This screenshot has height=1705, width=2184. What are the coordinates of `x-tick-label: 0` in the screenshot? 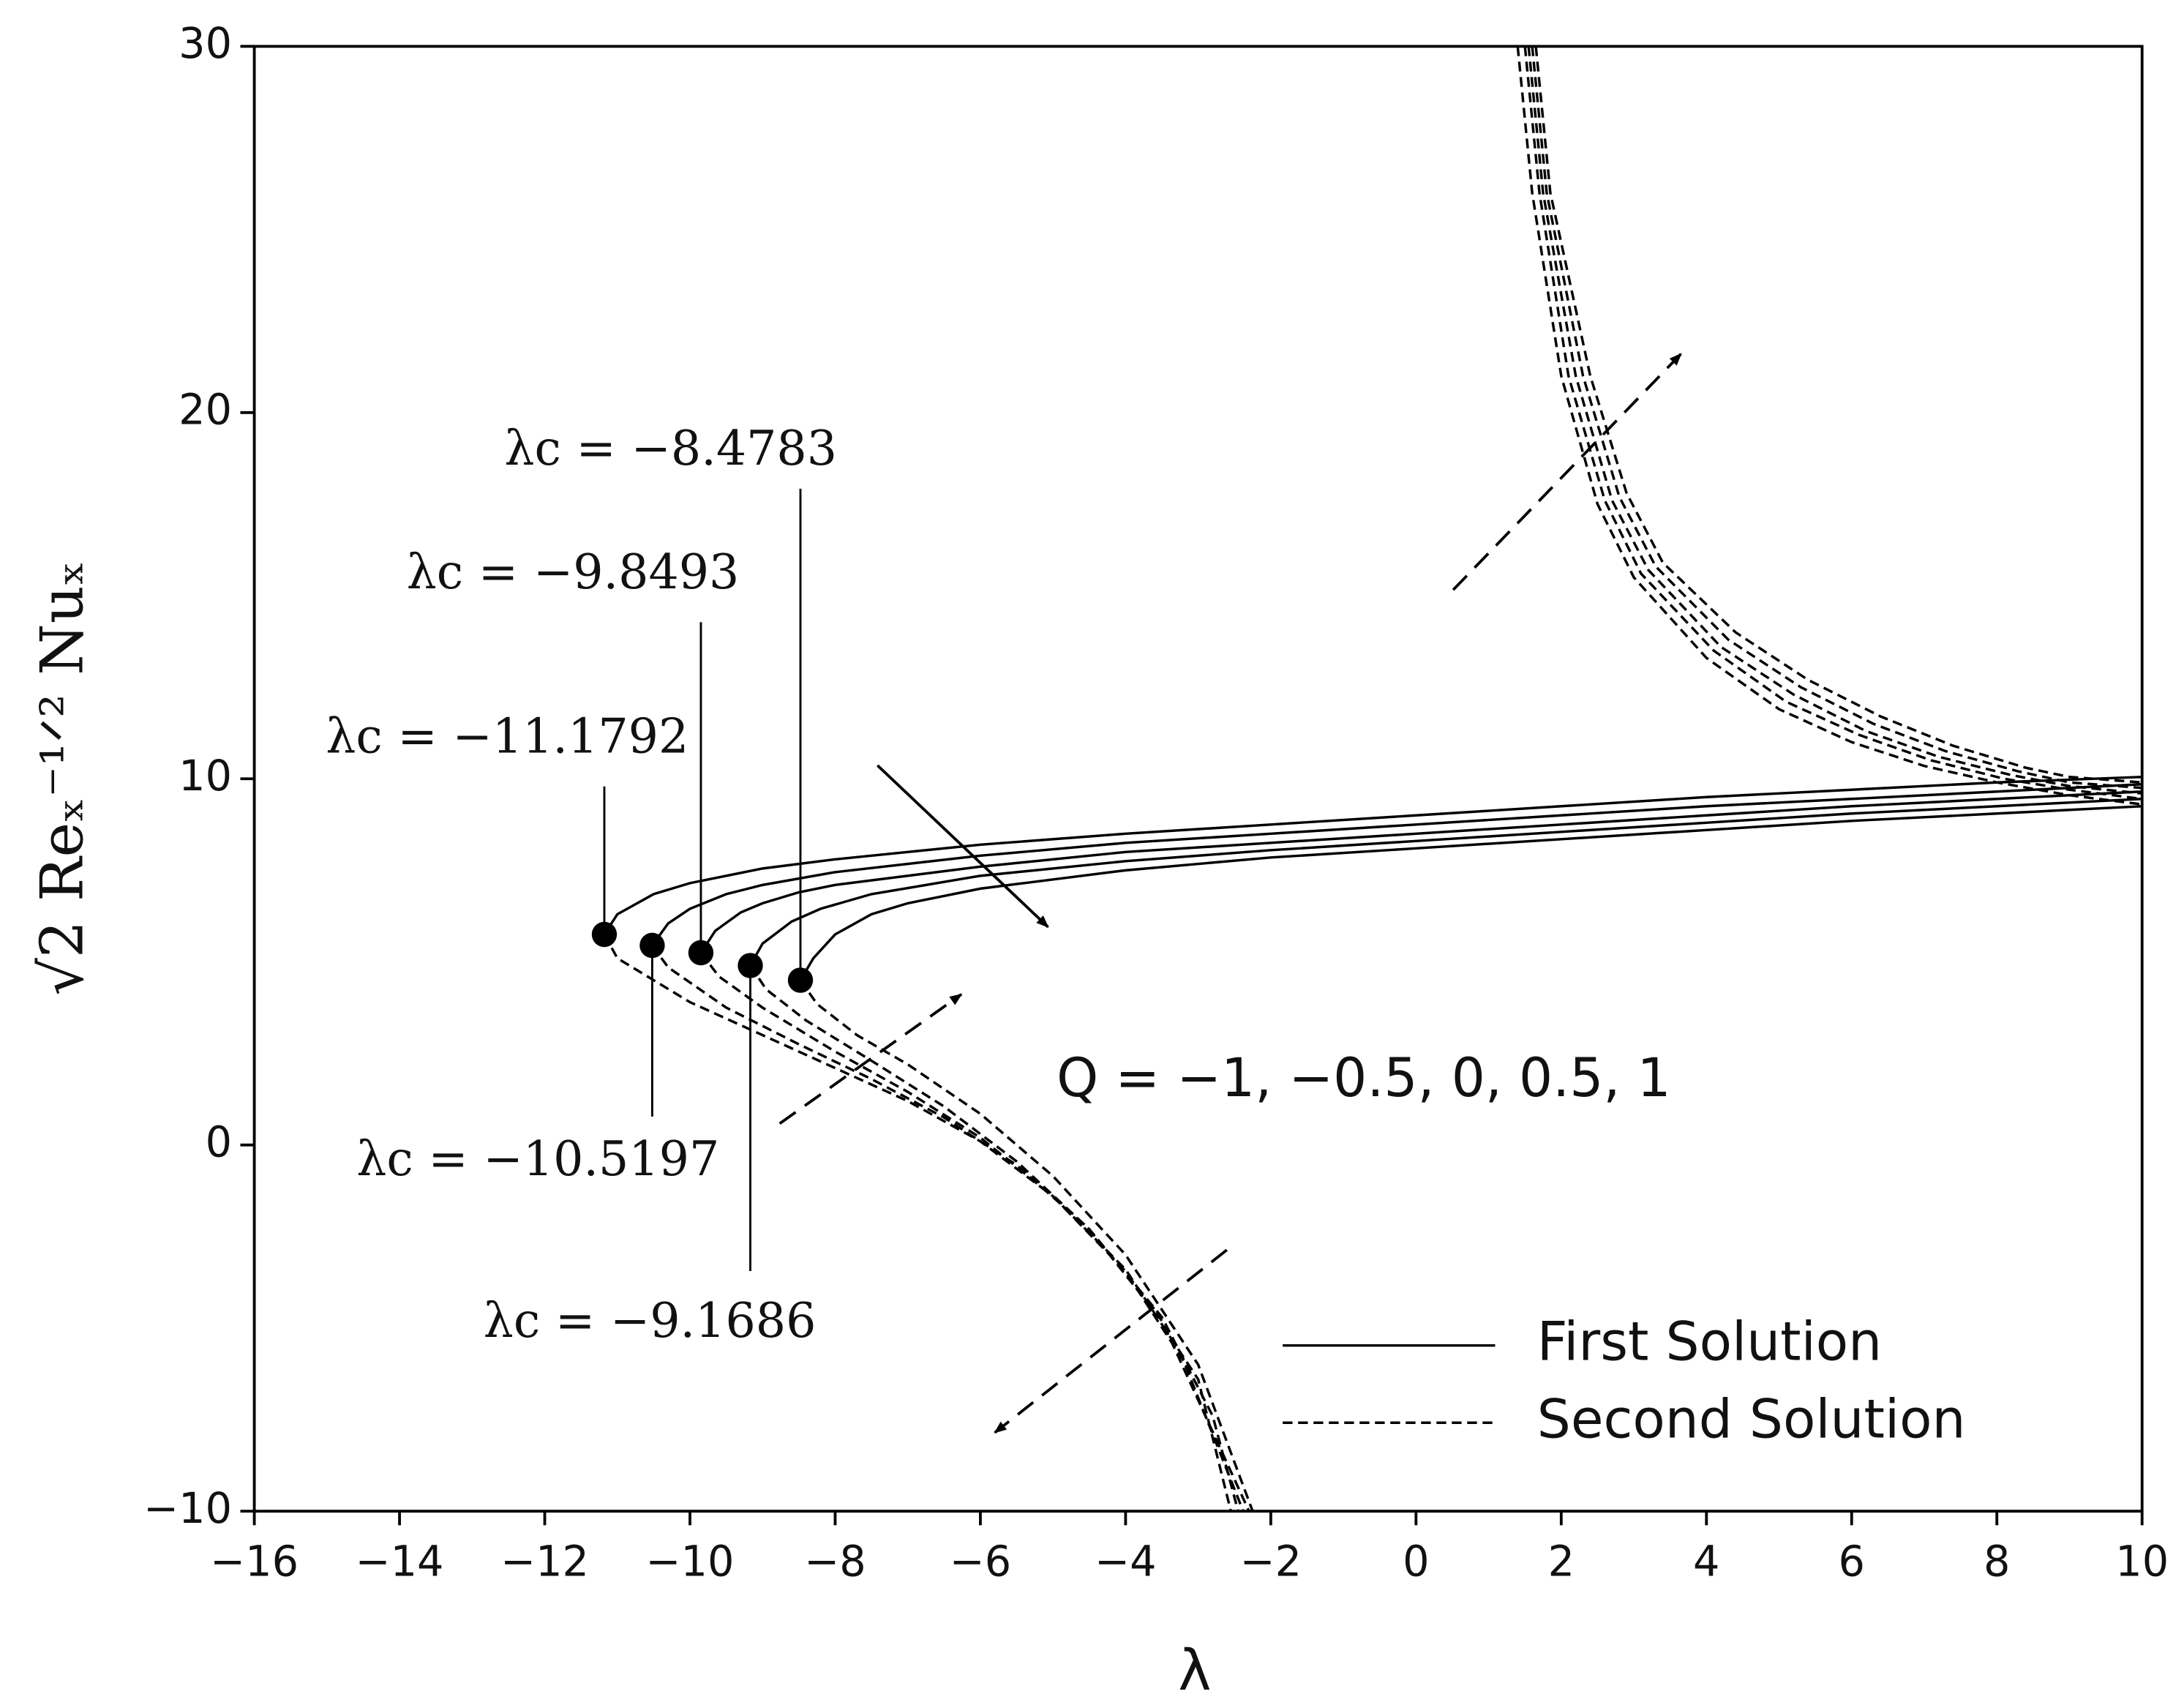 It's located at (1416, 1561).